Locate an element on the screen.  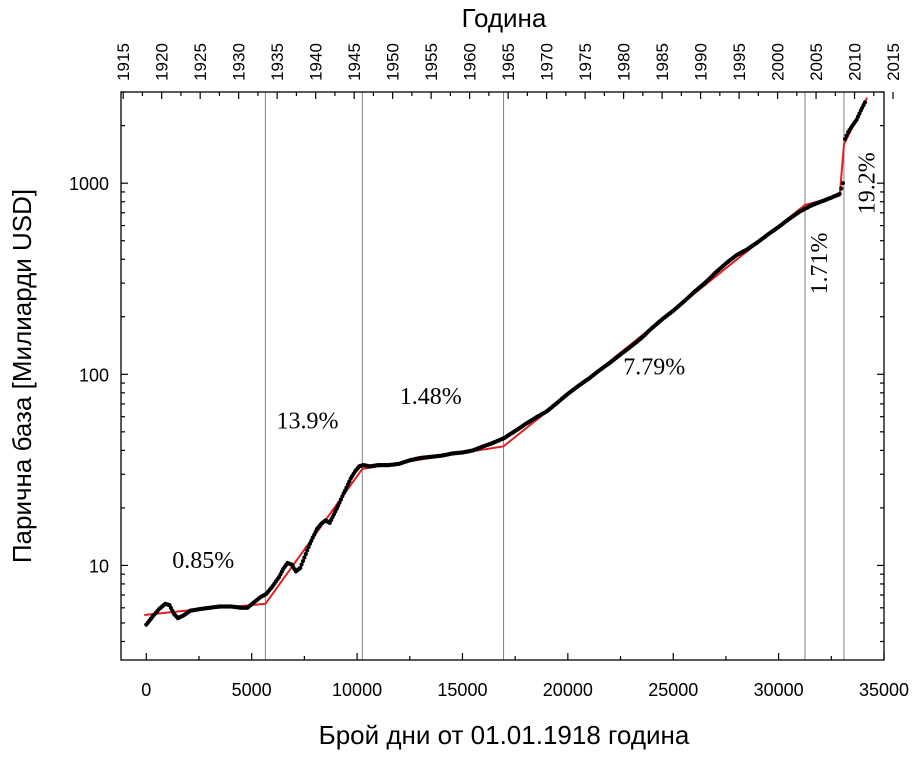
top-tick-label-20: 2015 is located at coordinates (893, 62).